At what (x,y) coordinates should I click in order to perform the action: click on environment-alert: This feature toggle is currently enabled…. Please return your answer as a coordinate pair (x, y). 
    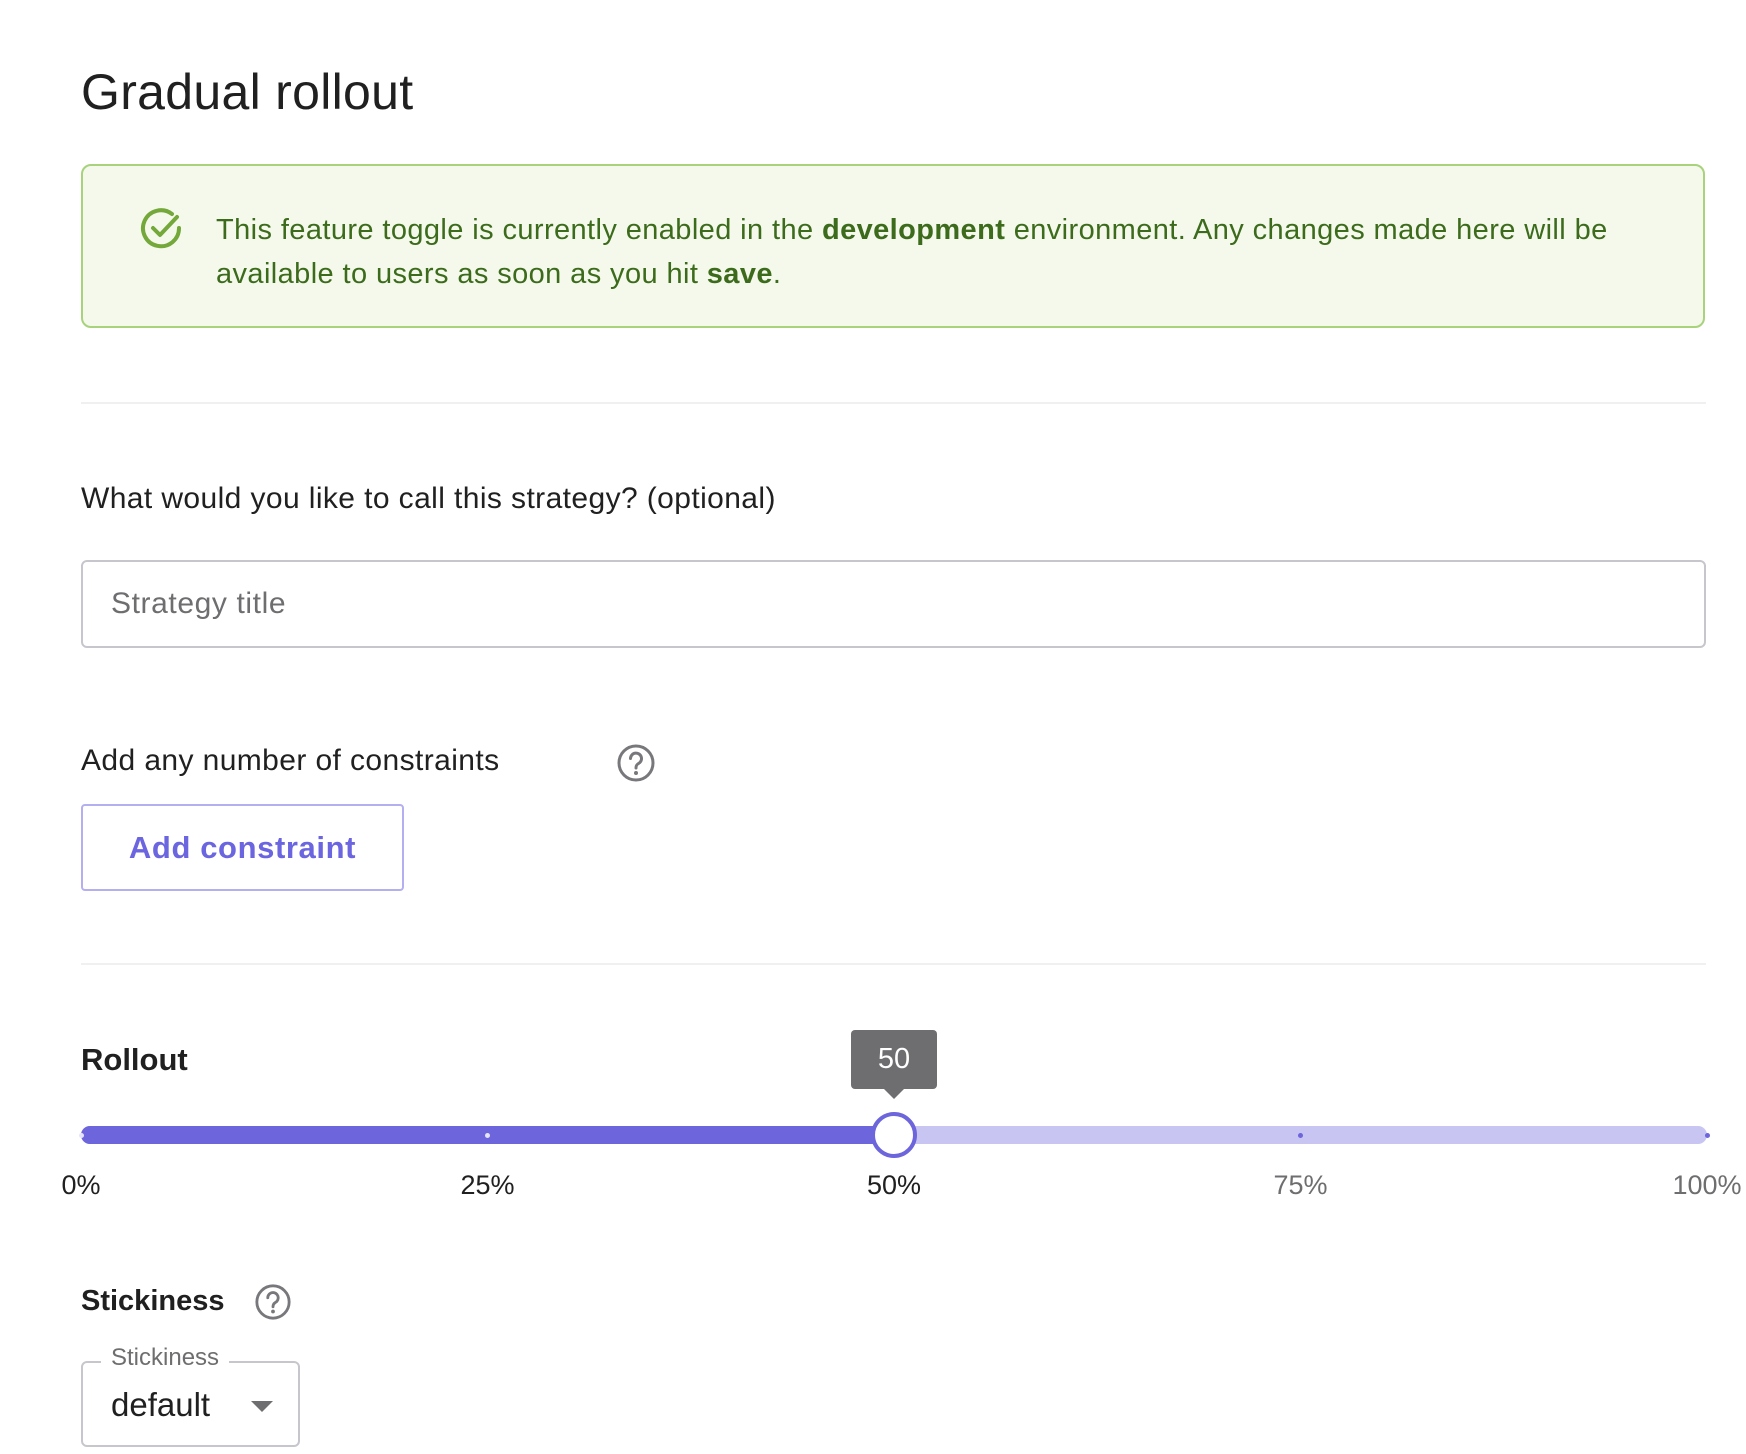
    Looking at the image, I should click on (893, 246).